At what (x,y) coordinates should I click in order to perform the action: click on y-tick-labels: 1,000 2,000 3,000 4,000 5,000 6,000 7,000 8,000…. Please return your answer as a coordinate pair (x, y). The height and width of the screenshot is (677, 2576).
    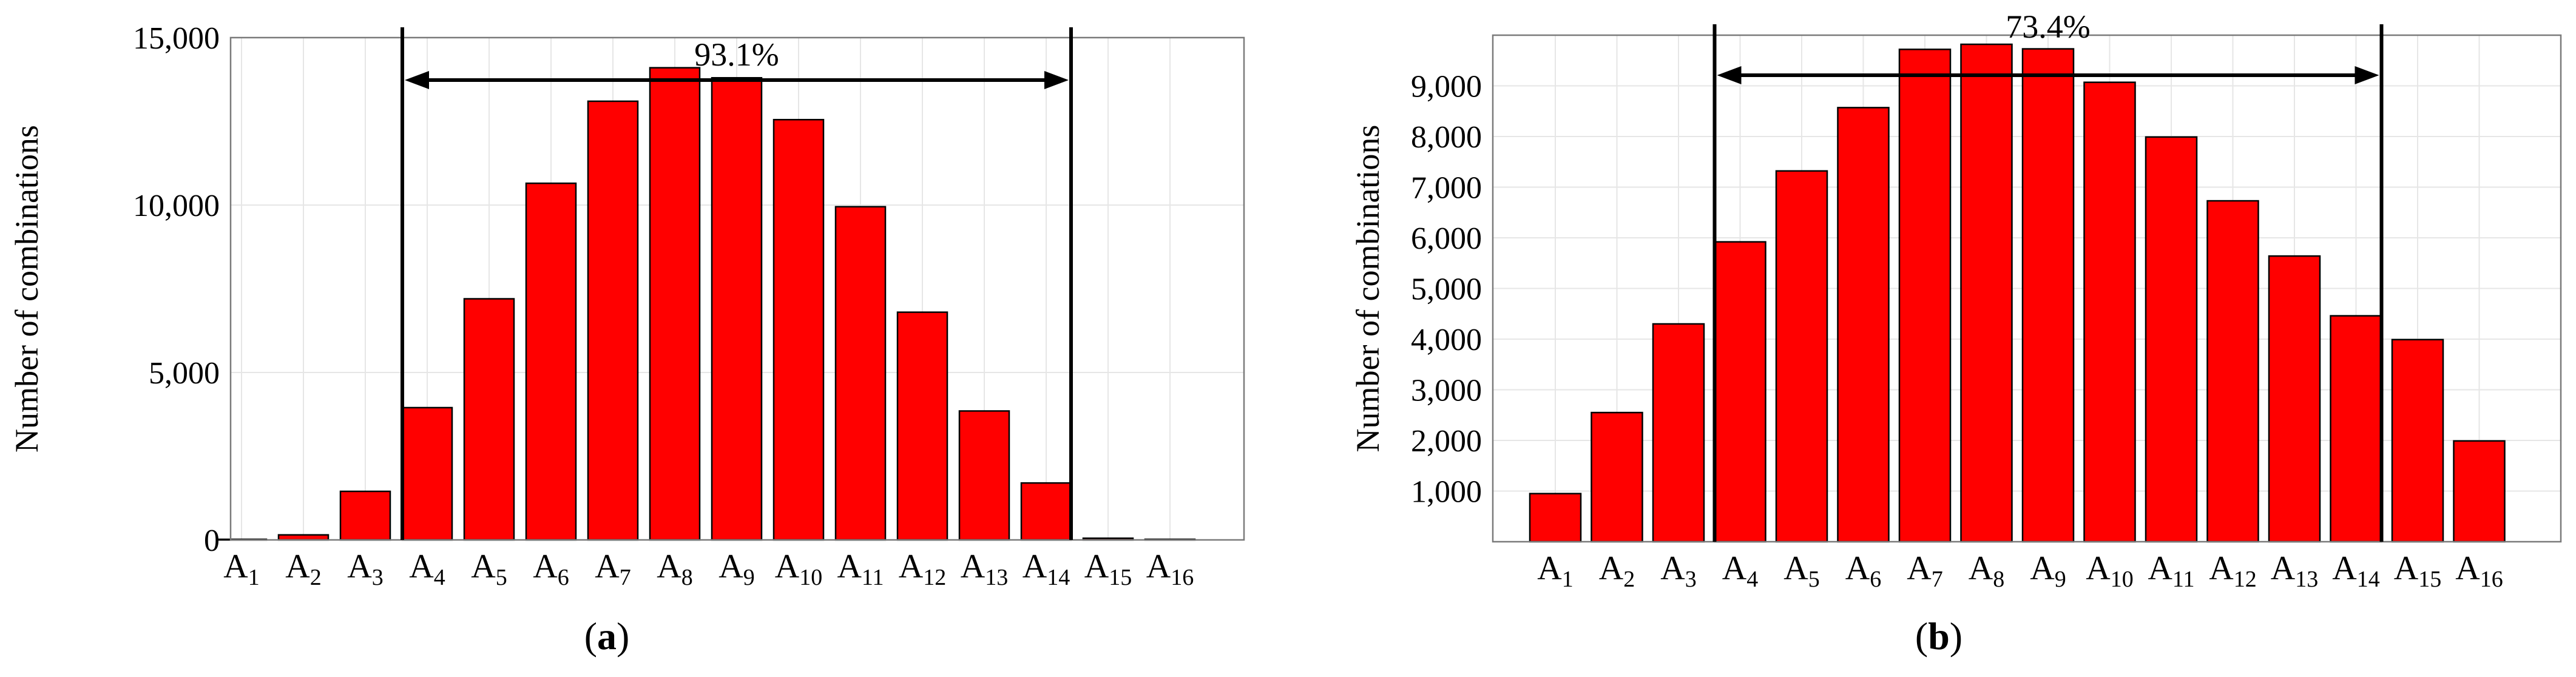
    Looking at the image, I should click on (1446, 290).